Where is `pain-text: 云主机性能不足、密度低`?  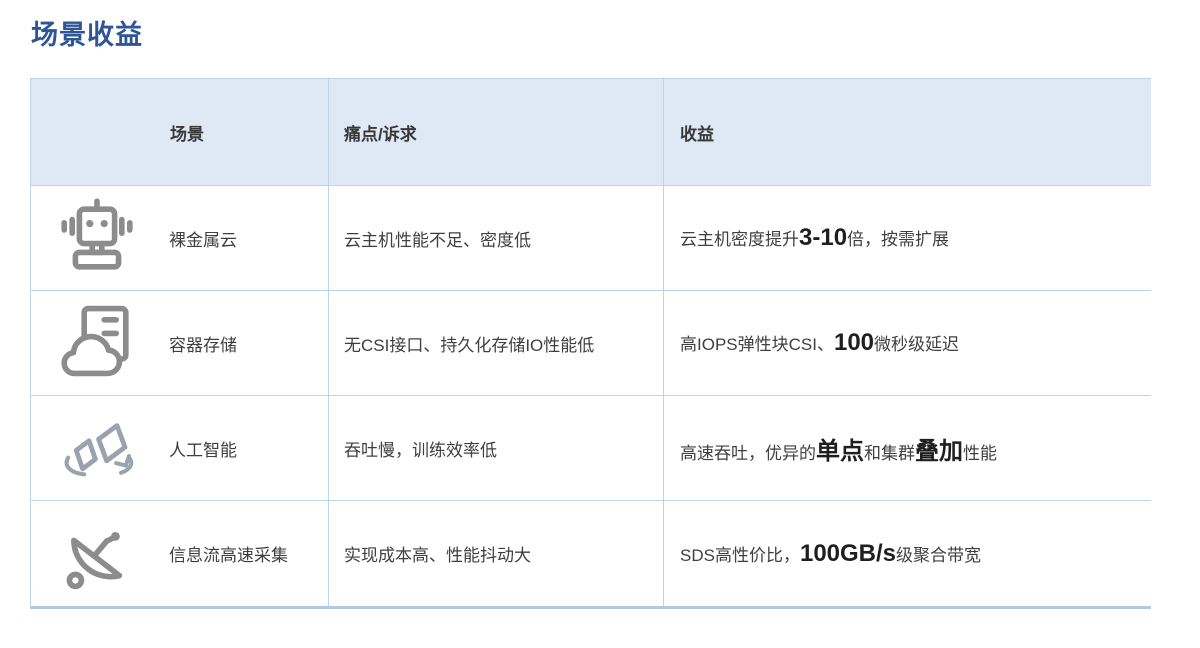 pain-text: 云主机性能不足、密度低 is located at coordinates (437, 240).